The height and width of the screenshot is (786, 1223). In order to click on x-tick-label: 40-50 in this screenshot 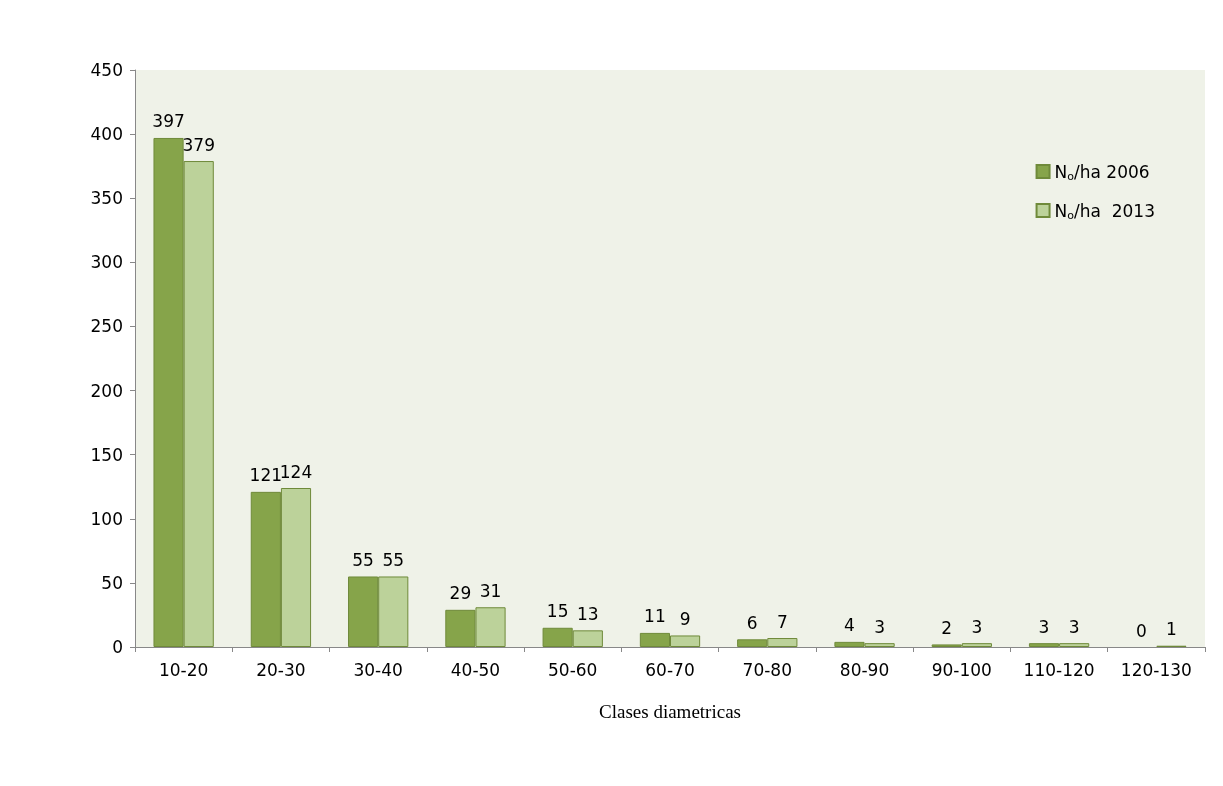, I will do `click(475, 669)`.